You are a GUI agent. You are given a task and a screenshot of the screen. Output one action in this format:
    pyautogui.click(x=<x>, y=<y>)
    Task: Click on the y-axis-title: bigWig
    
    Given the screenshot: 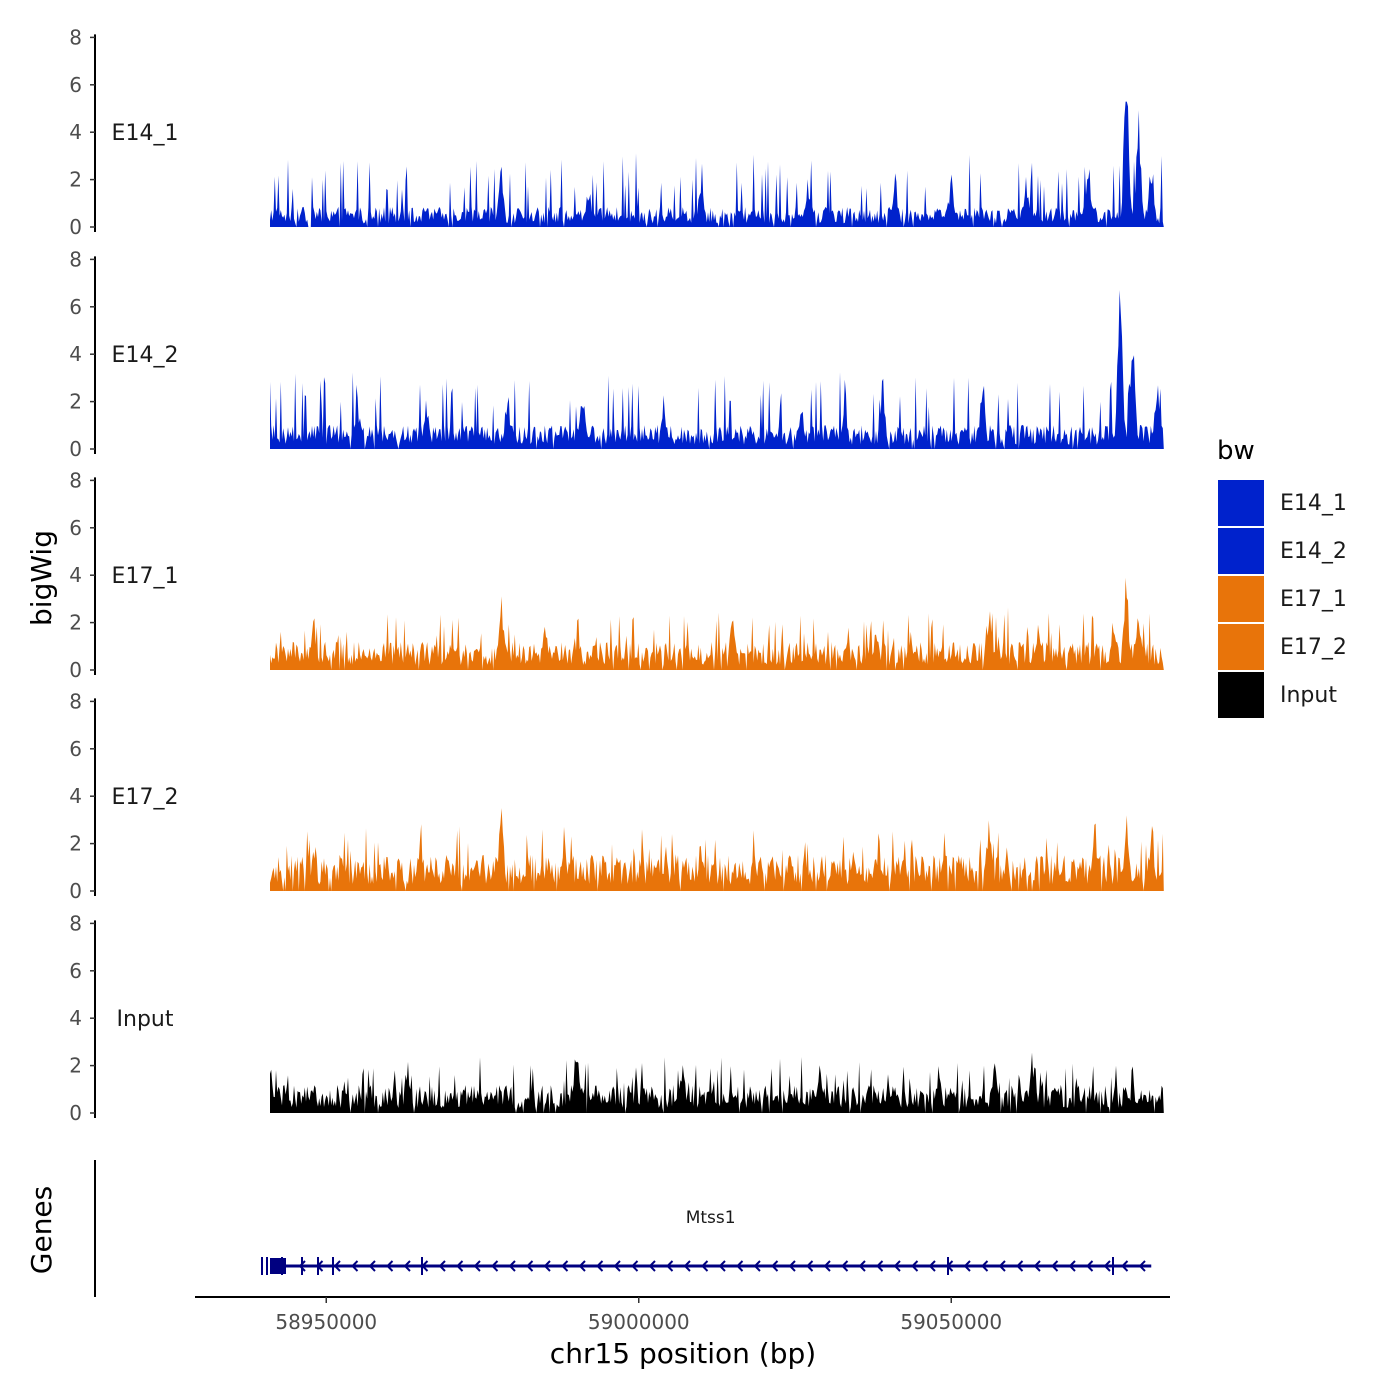 What is the action you would take?
    pyautogui.click(x=41, y=578)
    